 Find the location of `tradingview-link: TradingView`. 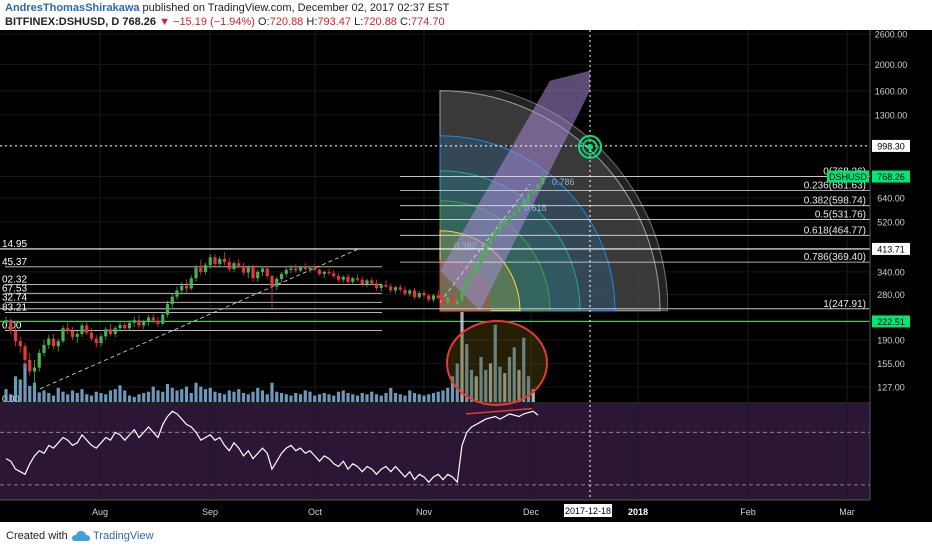

tradingview-link: TradingView is located at coordinates (123, 536).